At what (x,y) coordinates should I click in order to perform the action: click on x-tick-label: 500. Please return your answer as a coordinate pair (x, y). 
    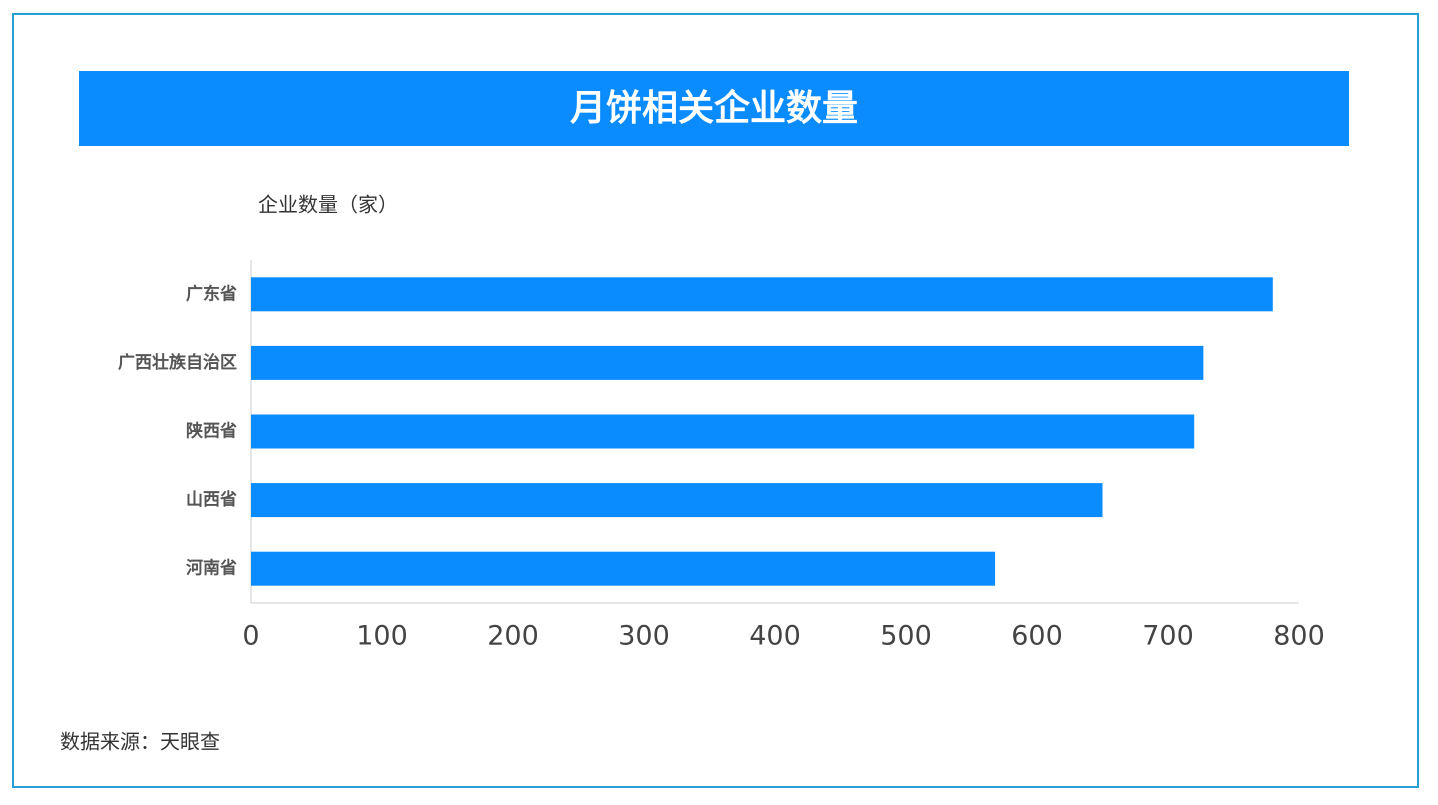
    Looking at the image, I should click on (906, 636).